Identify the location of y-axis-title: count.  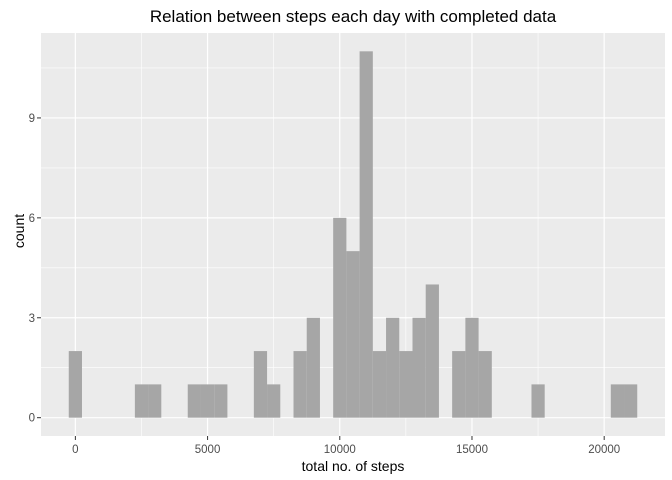
(19, 231).